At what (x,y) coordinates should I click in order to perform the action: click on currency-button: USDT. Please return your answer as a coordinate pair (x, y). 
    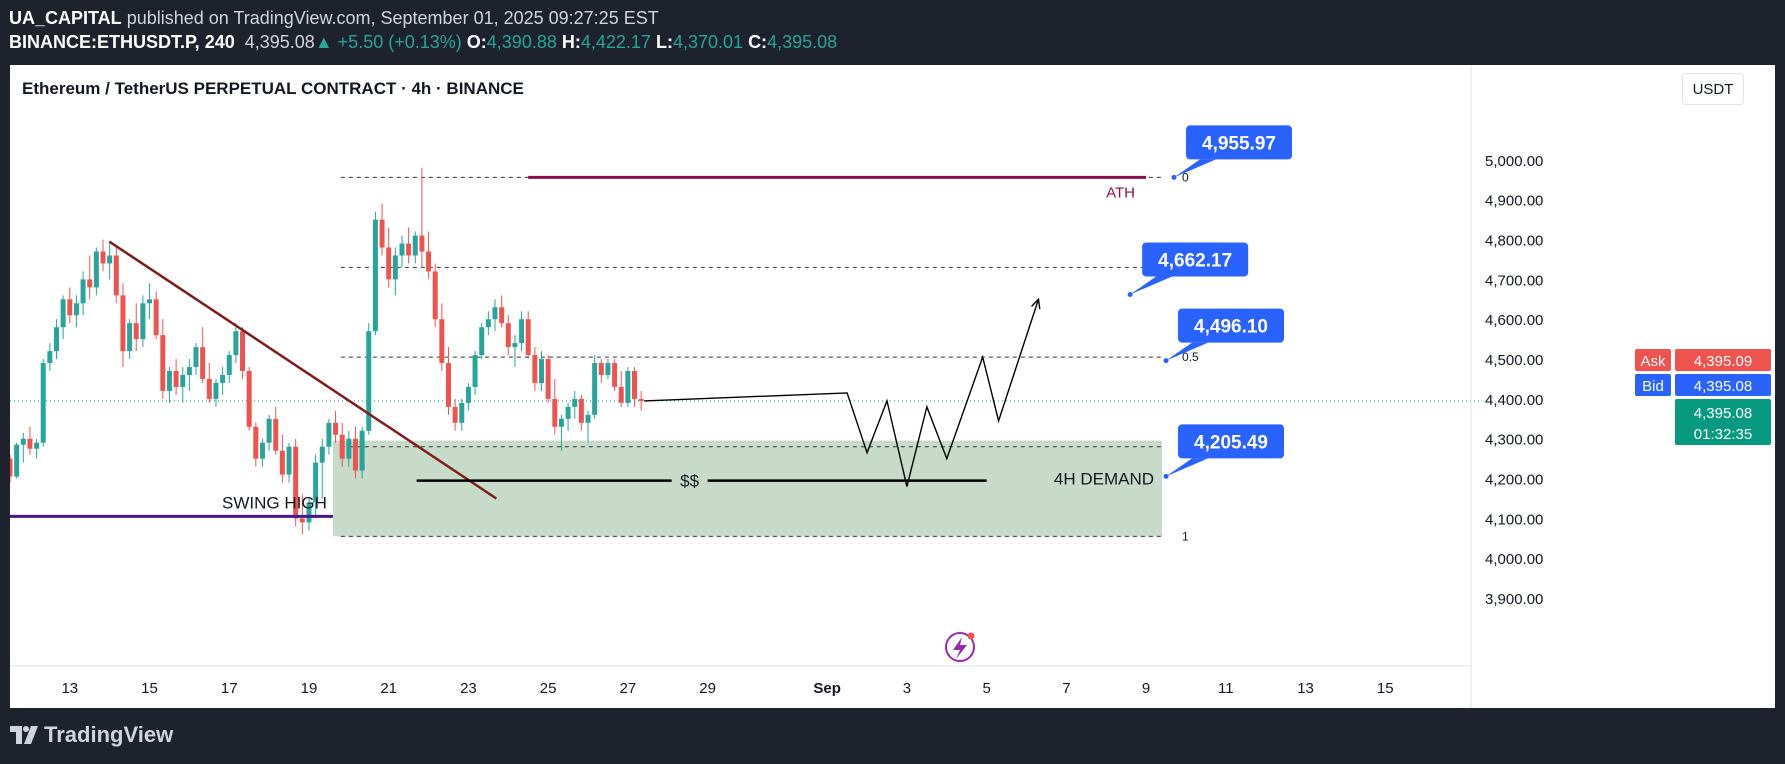
    Looking at the image, I should click on (1713, 89).